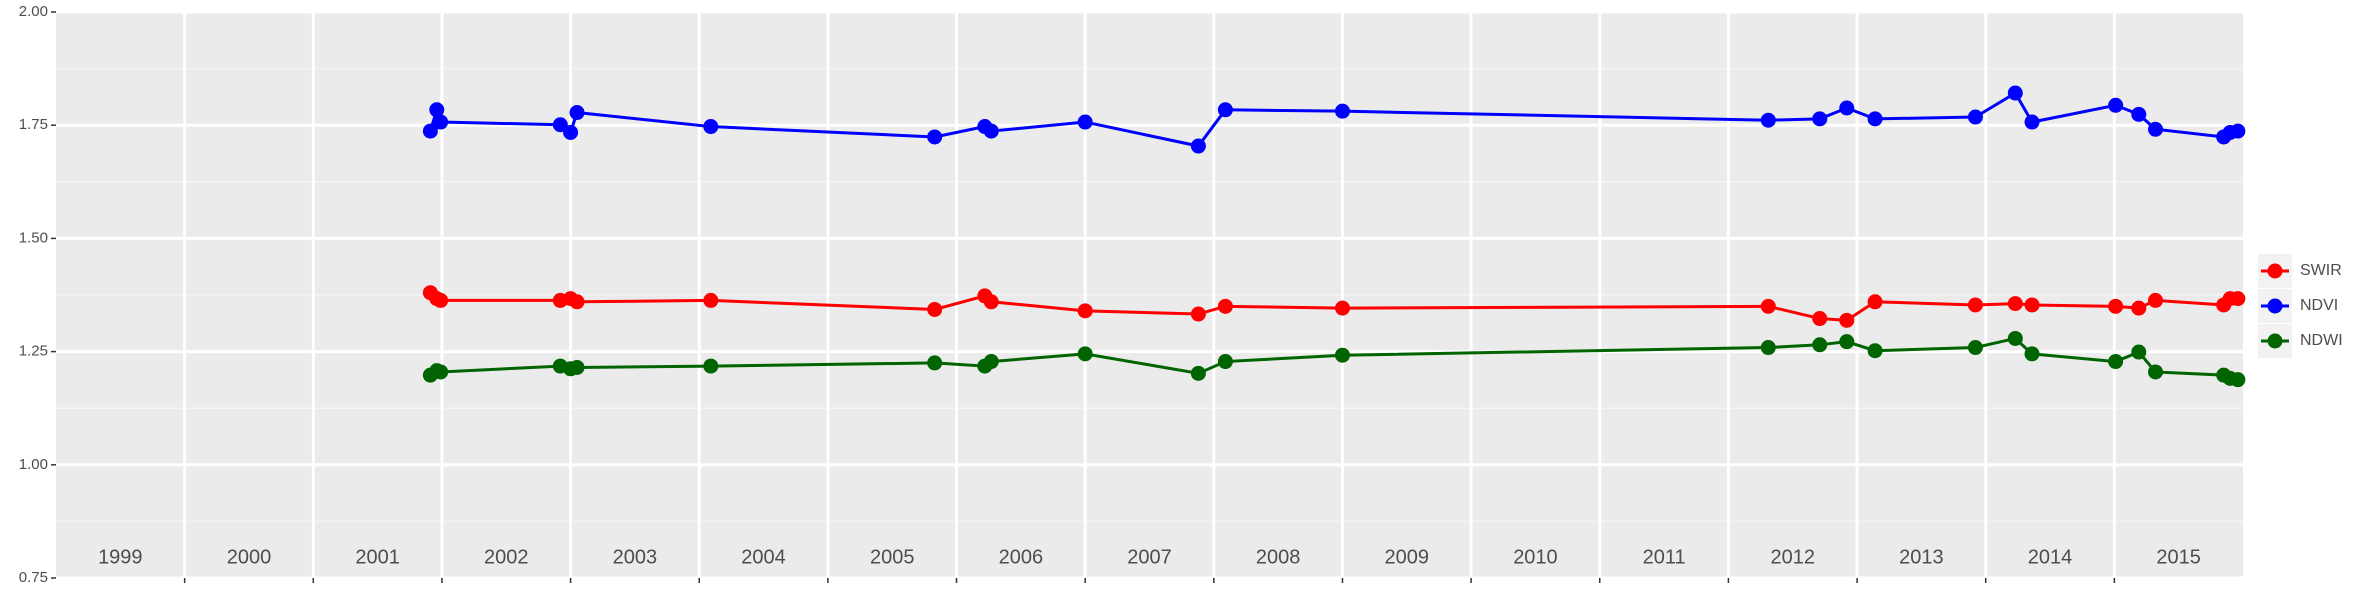  I want to click on year-label: 2004, so click(763, 557).